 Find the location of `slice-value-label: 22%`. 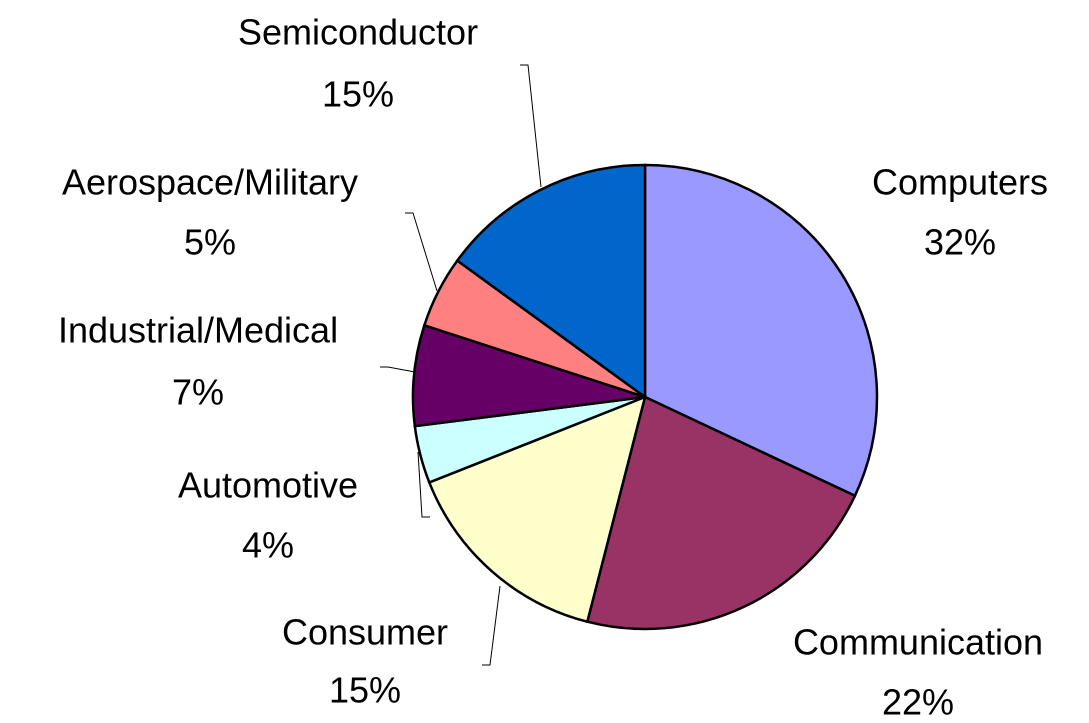

slice-value-label: 22% is located at coordinates (918, 702).